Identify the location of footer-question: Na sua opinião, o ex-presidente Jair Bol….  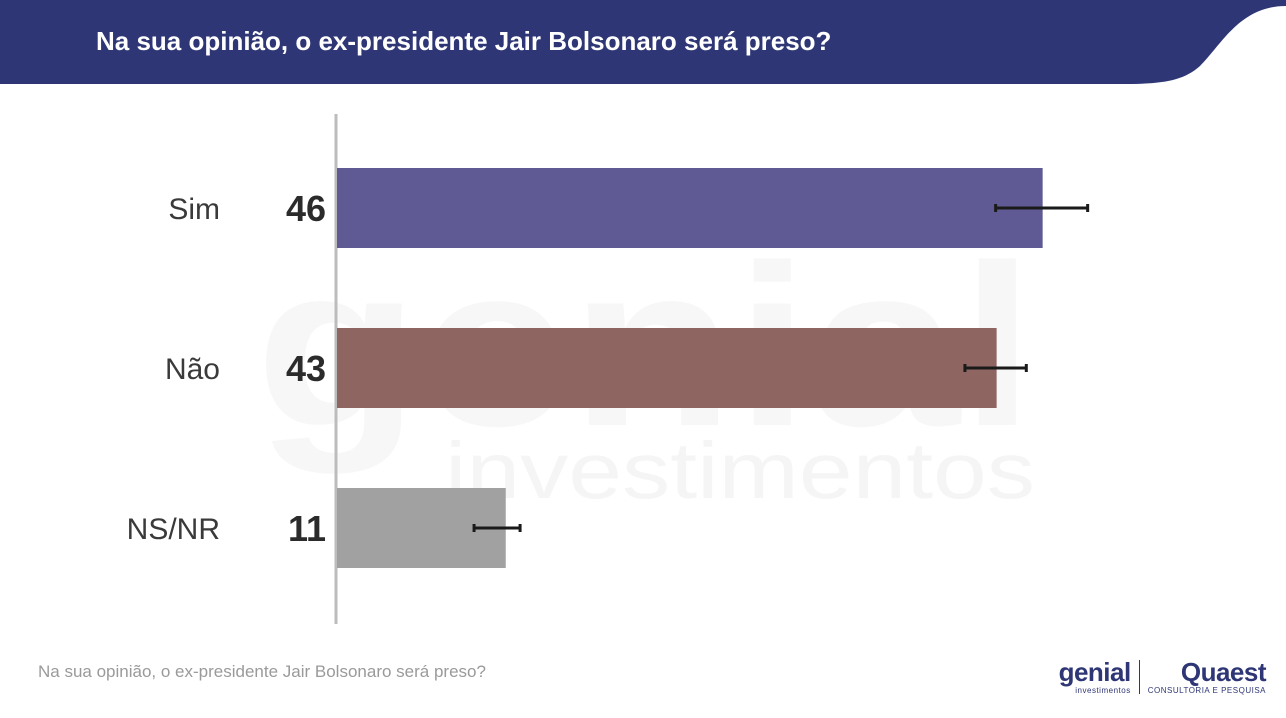
(262, 671).